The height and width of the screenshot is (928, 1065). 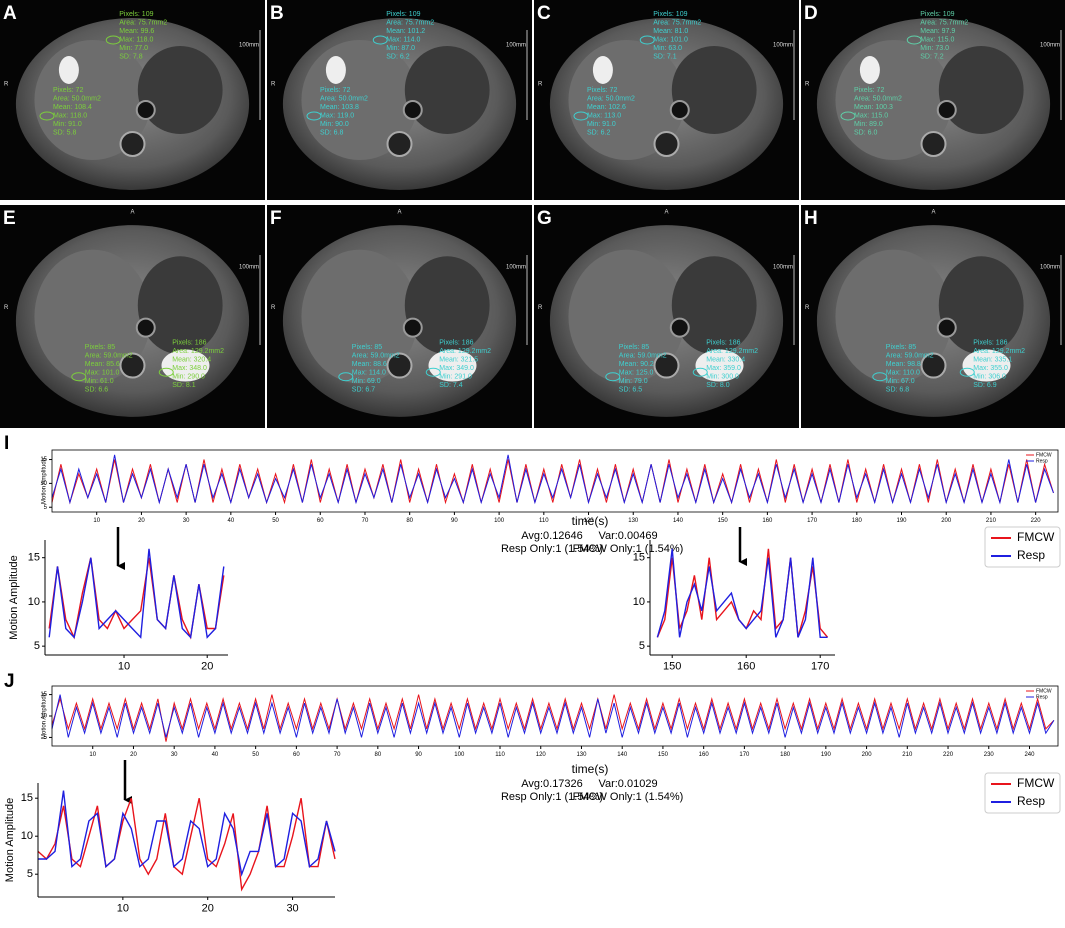 I want to click on x-tick-label: 80, so click(x=377, y=755).